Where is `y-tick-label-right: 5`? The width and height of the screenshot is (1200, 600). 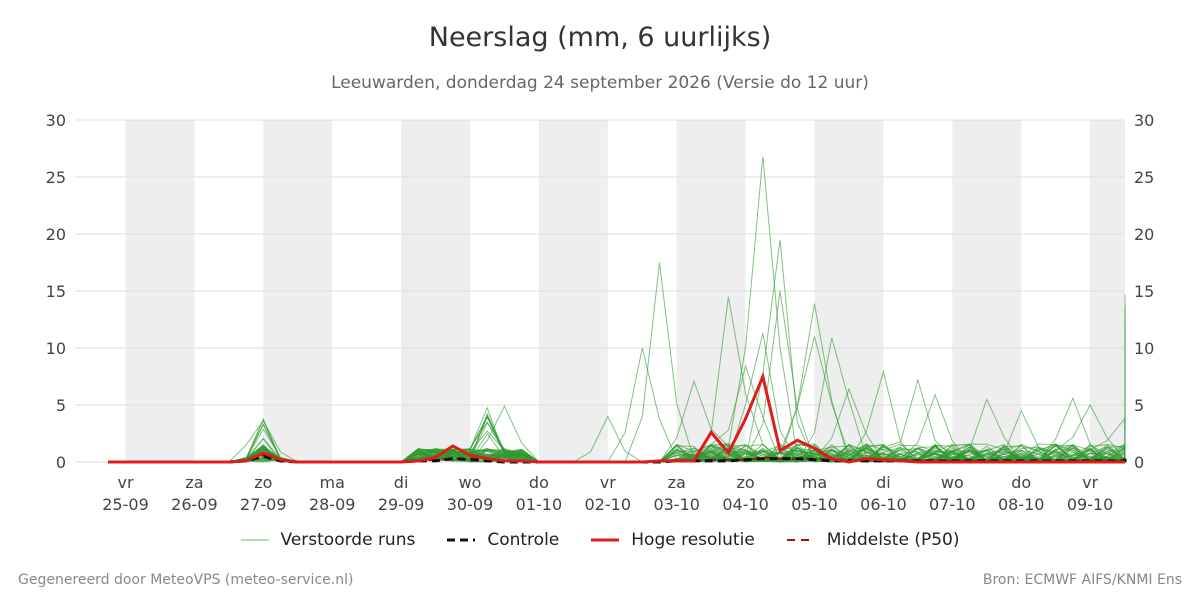 y-tick-label-right: 5 is located at coordinates (1139, 405).